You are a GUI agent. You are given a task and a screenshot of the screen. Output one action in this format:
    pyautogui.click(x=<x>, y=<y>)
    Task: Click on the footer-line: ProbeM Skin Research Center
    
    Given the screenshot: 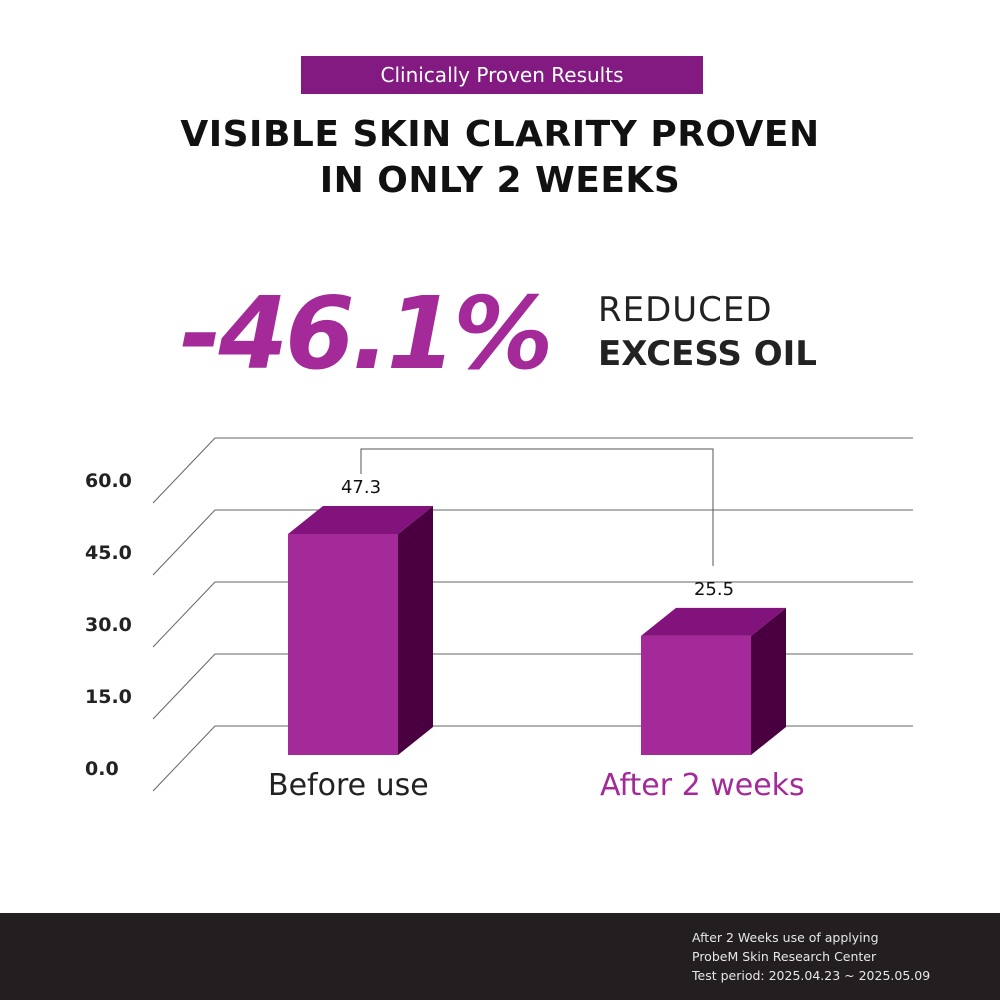 What is the action you would take?
    pyautogui.click(x=784, y=956)
    